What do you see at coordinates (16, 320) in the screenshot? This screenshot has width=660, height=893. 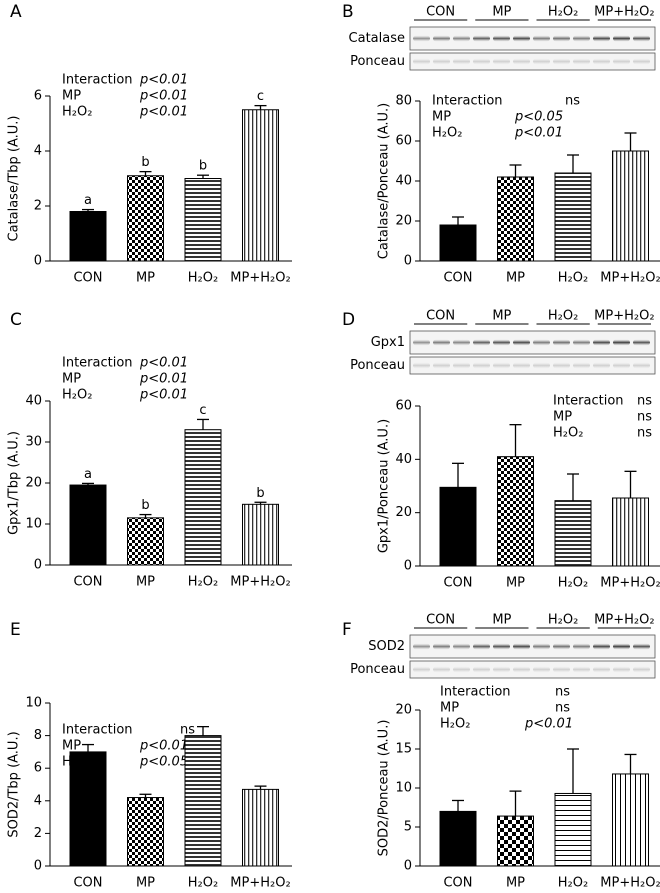 I see `panel-letter: C` at bounding box center [16, 320].